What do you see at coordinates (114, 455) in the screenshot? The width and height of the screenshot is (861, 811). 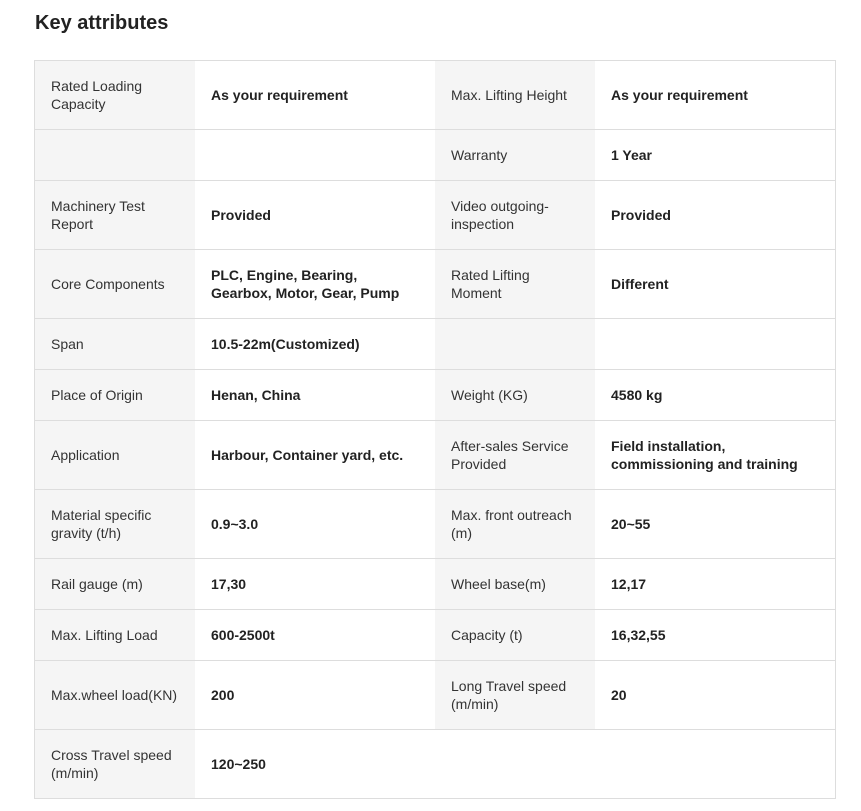 I see `attribute-label: Application` at bounding box center [114, 455].